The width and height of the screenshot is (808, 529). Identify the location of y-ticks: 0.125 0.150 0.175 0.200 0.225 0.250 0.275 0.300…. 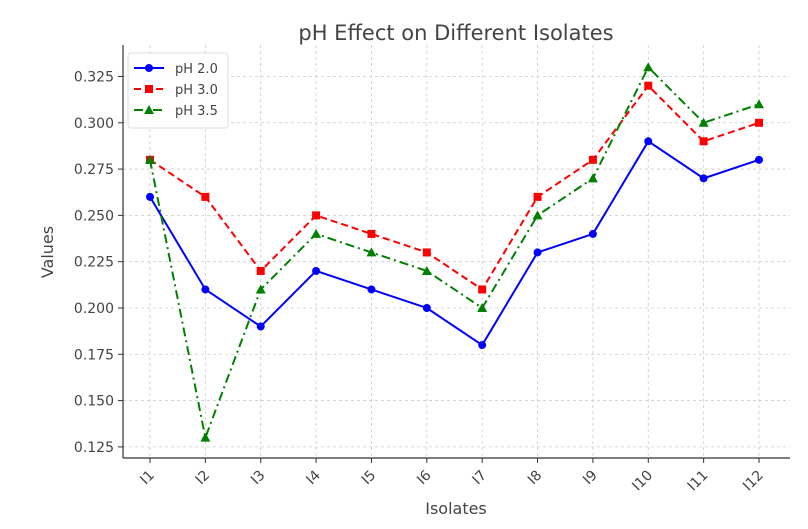
(98, 262).